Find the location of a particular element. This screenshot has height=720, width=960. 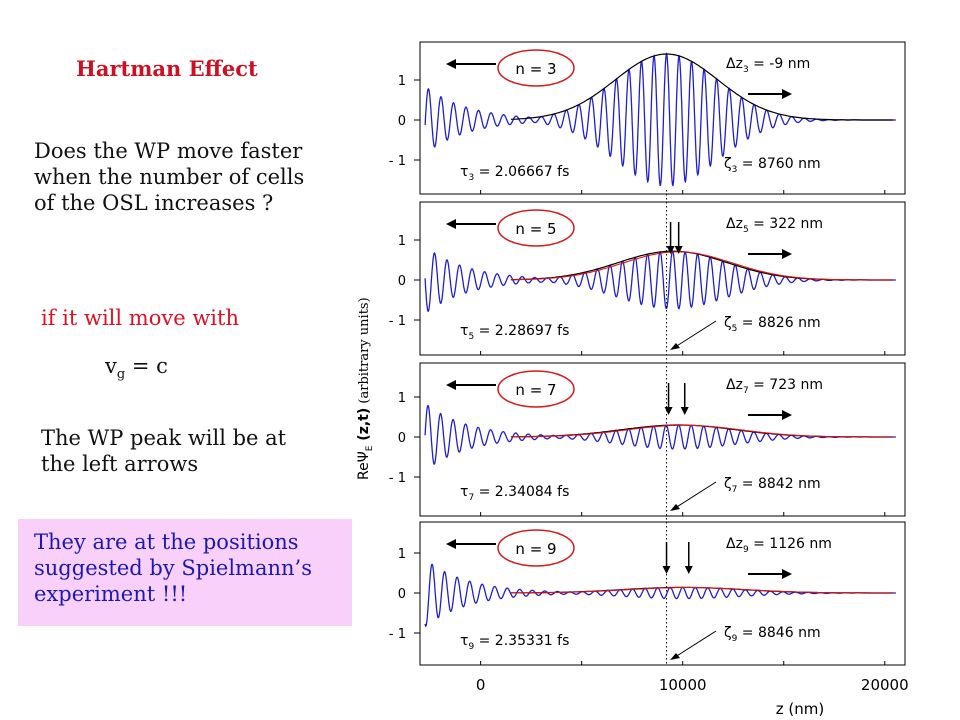

question-line-3: of the OSL increases ? is located at coordinates (154, 203).